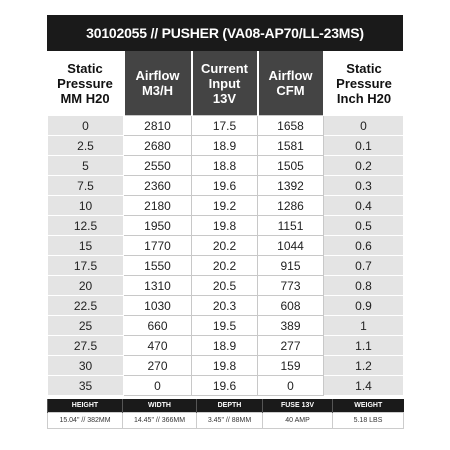 The height and width of the screenshot is (450, 450). I want to click on column-header: Current Input 13V, so click(224, 83).